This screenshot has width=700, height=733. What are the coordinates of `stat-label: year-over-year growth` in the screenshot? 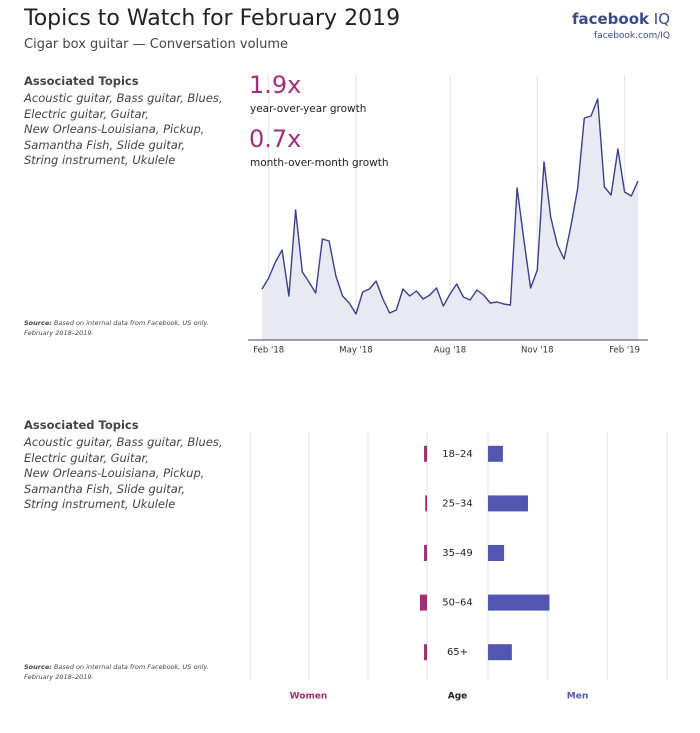 It's located at (308, 109).